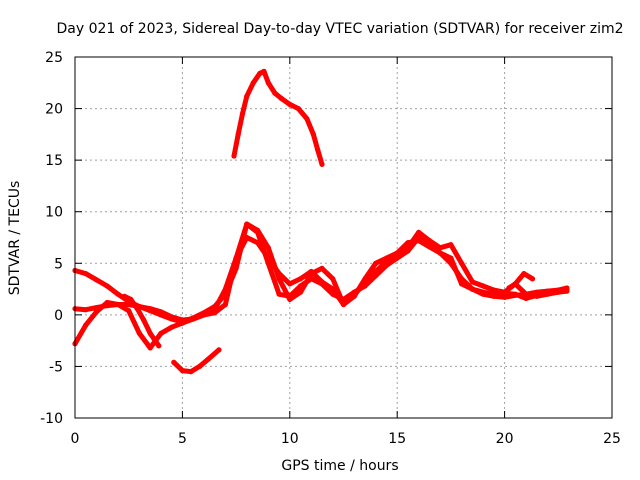 Image resolution: width=640 pixels, height=480 pixels. Describe the element at coordinates (505, 439) in the screenshot. I see `x-tick-label: 20` at that location.